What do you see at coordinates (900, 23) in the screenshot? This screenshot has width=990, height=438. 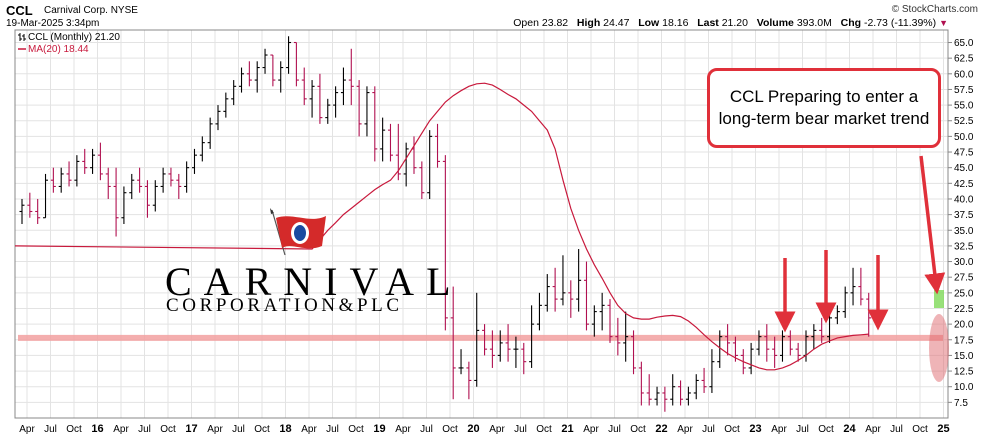 I see `chg-value: -2.73 (-11.39%)` at bounding box center [900, 23].